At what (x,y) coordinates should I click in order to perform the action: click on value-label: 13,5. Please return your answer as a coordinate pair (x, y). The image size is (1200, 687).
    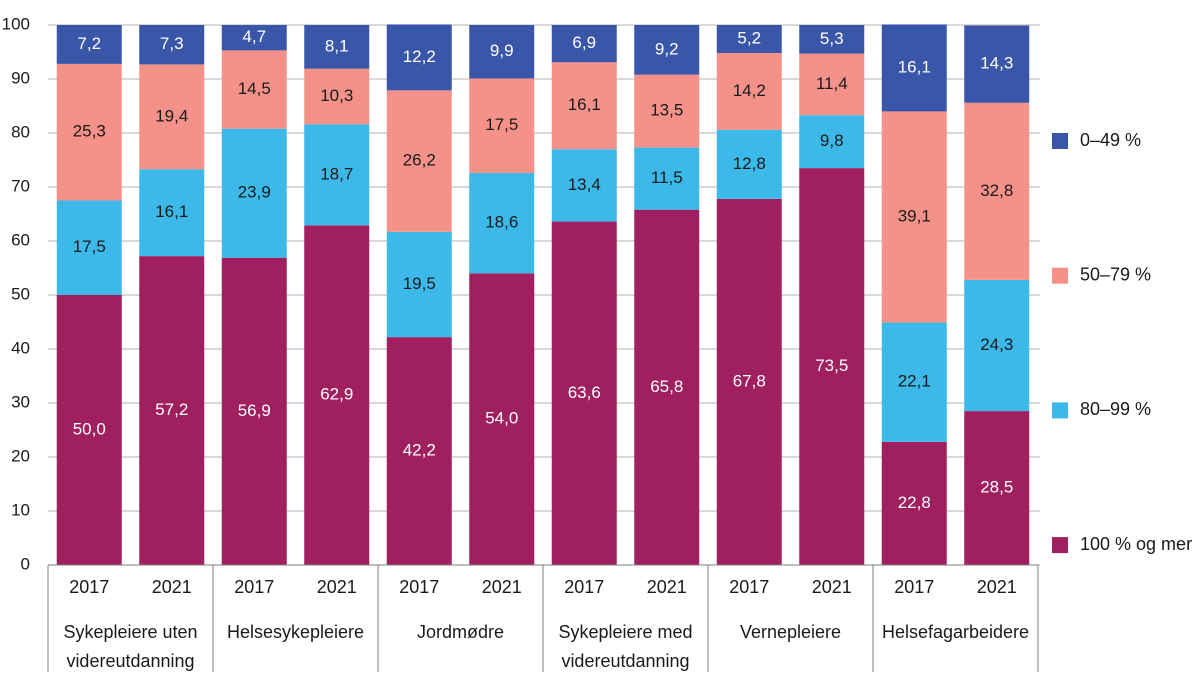
    Looking at the image, I should click on (666, 110).